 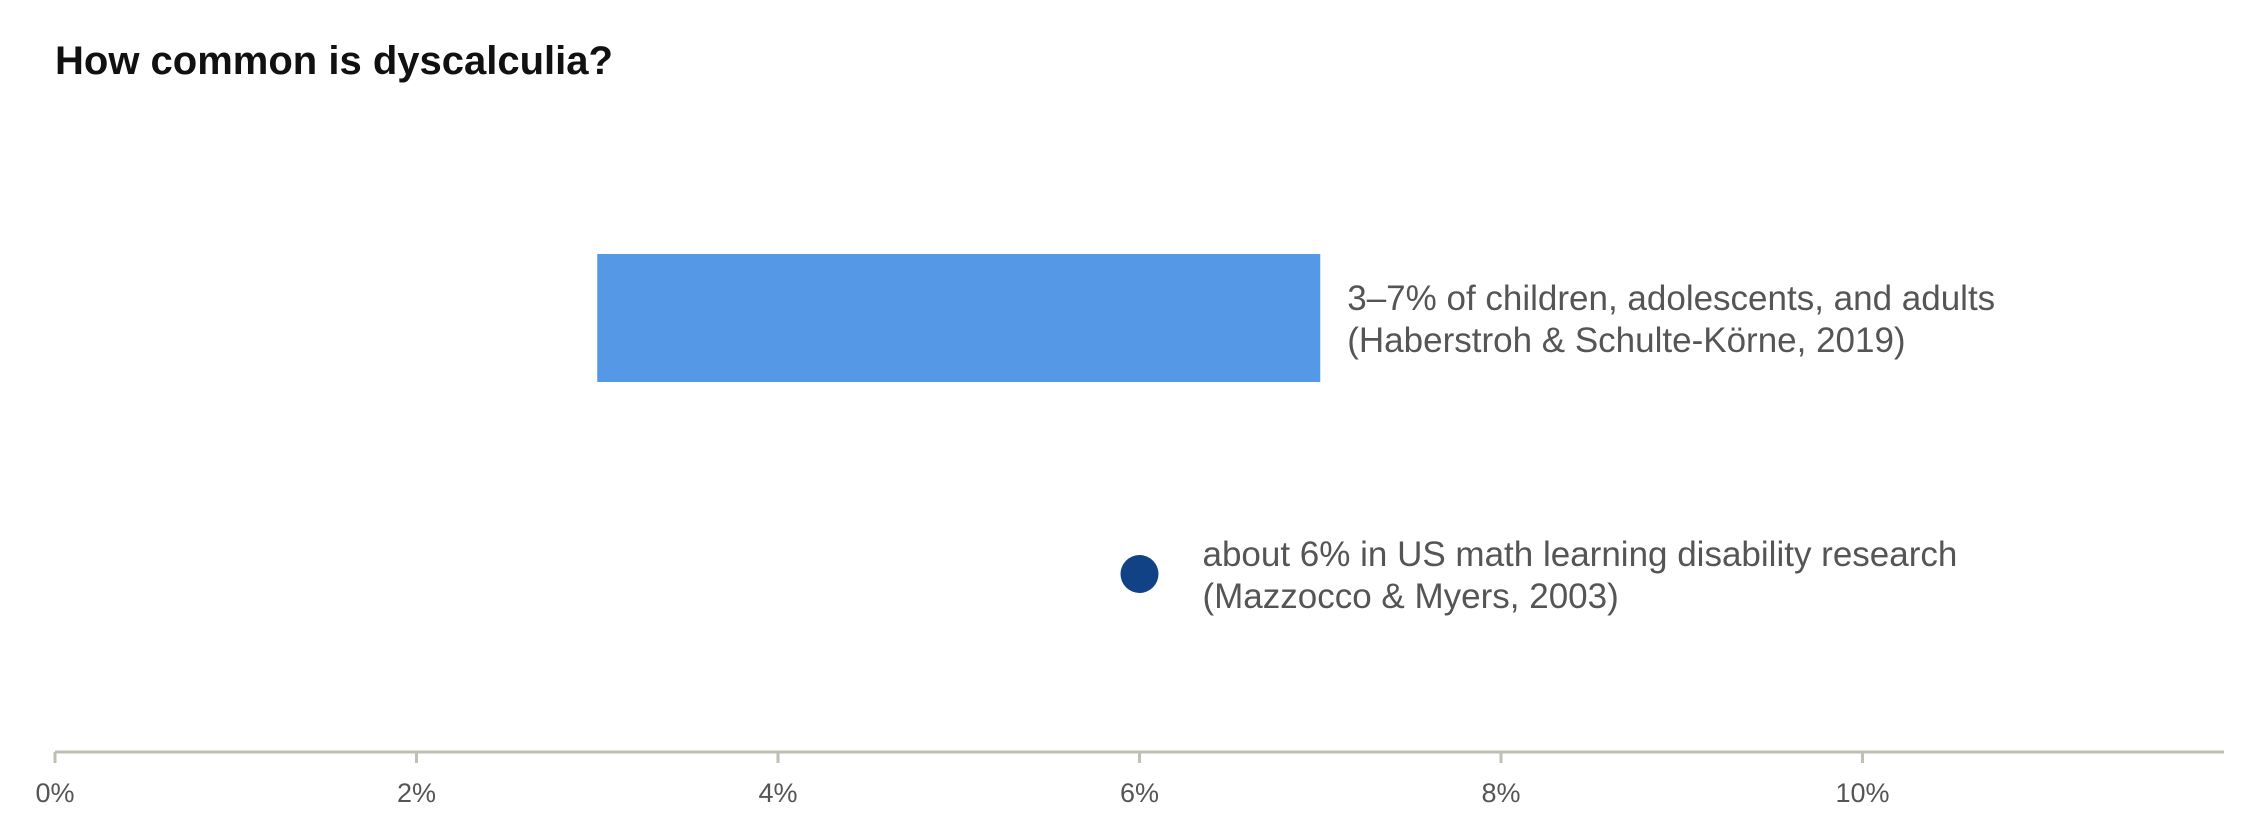 I want to click on x-tick-label-2: 2%, so click(x=416, y=793).